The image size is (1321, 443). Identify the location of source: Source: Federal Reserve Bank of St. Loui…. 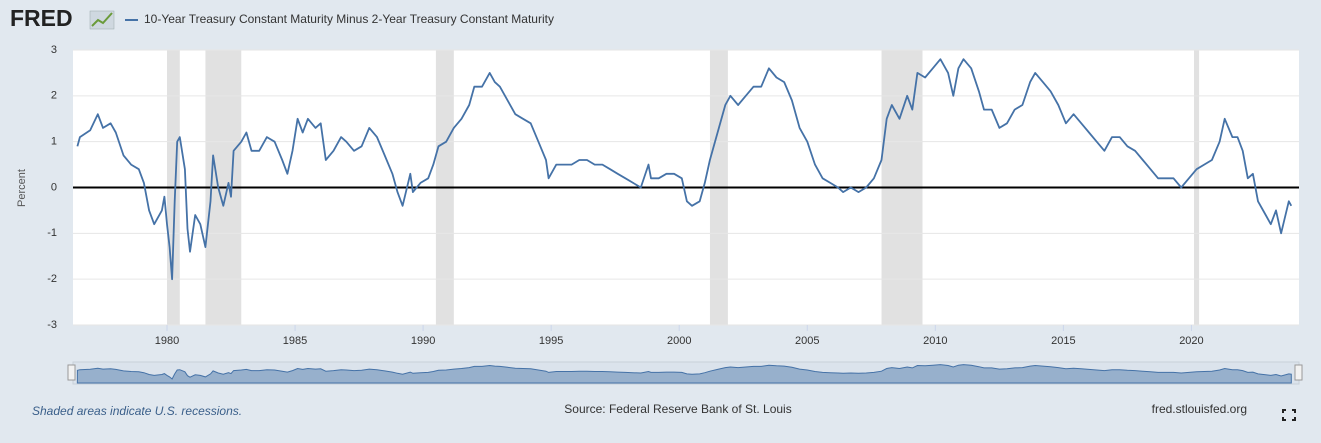
(677, 409).